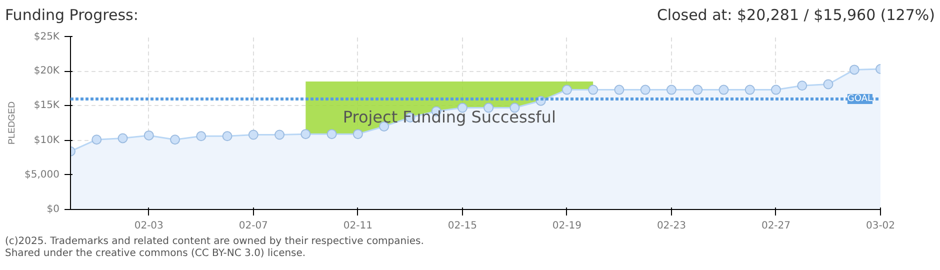  Describe the element at coordinates (860, 99) in the screenshot. I see `ref-line-label: GOAL` at that location.